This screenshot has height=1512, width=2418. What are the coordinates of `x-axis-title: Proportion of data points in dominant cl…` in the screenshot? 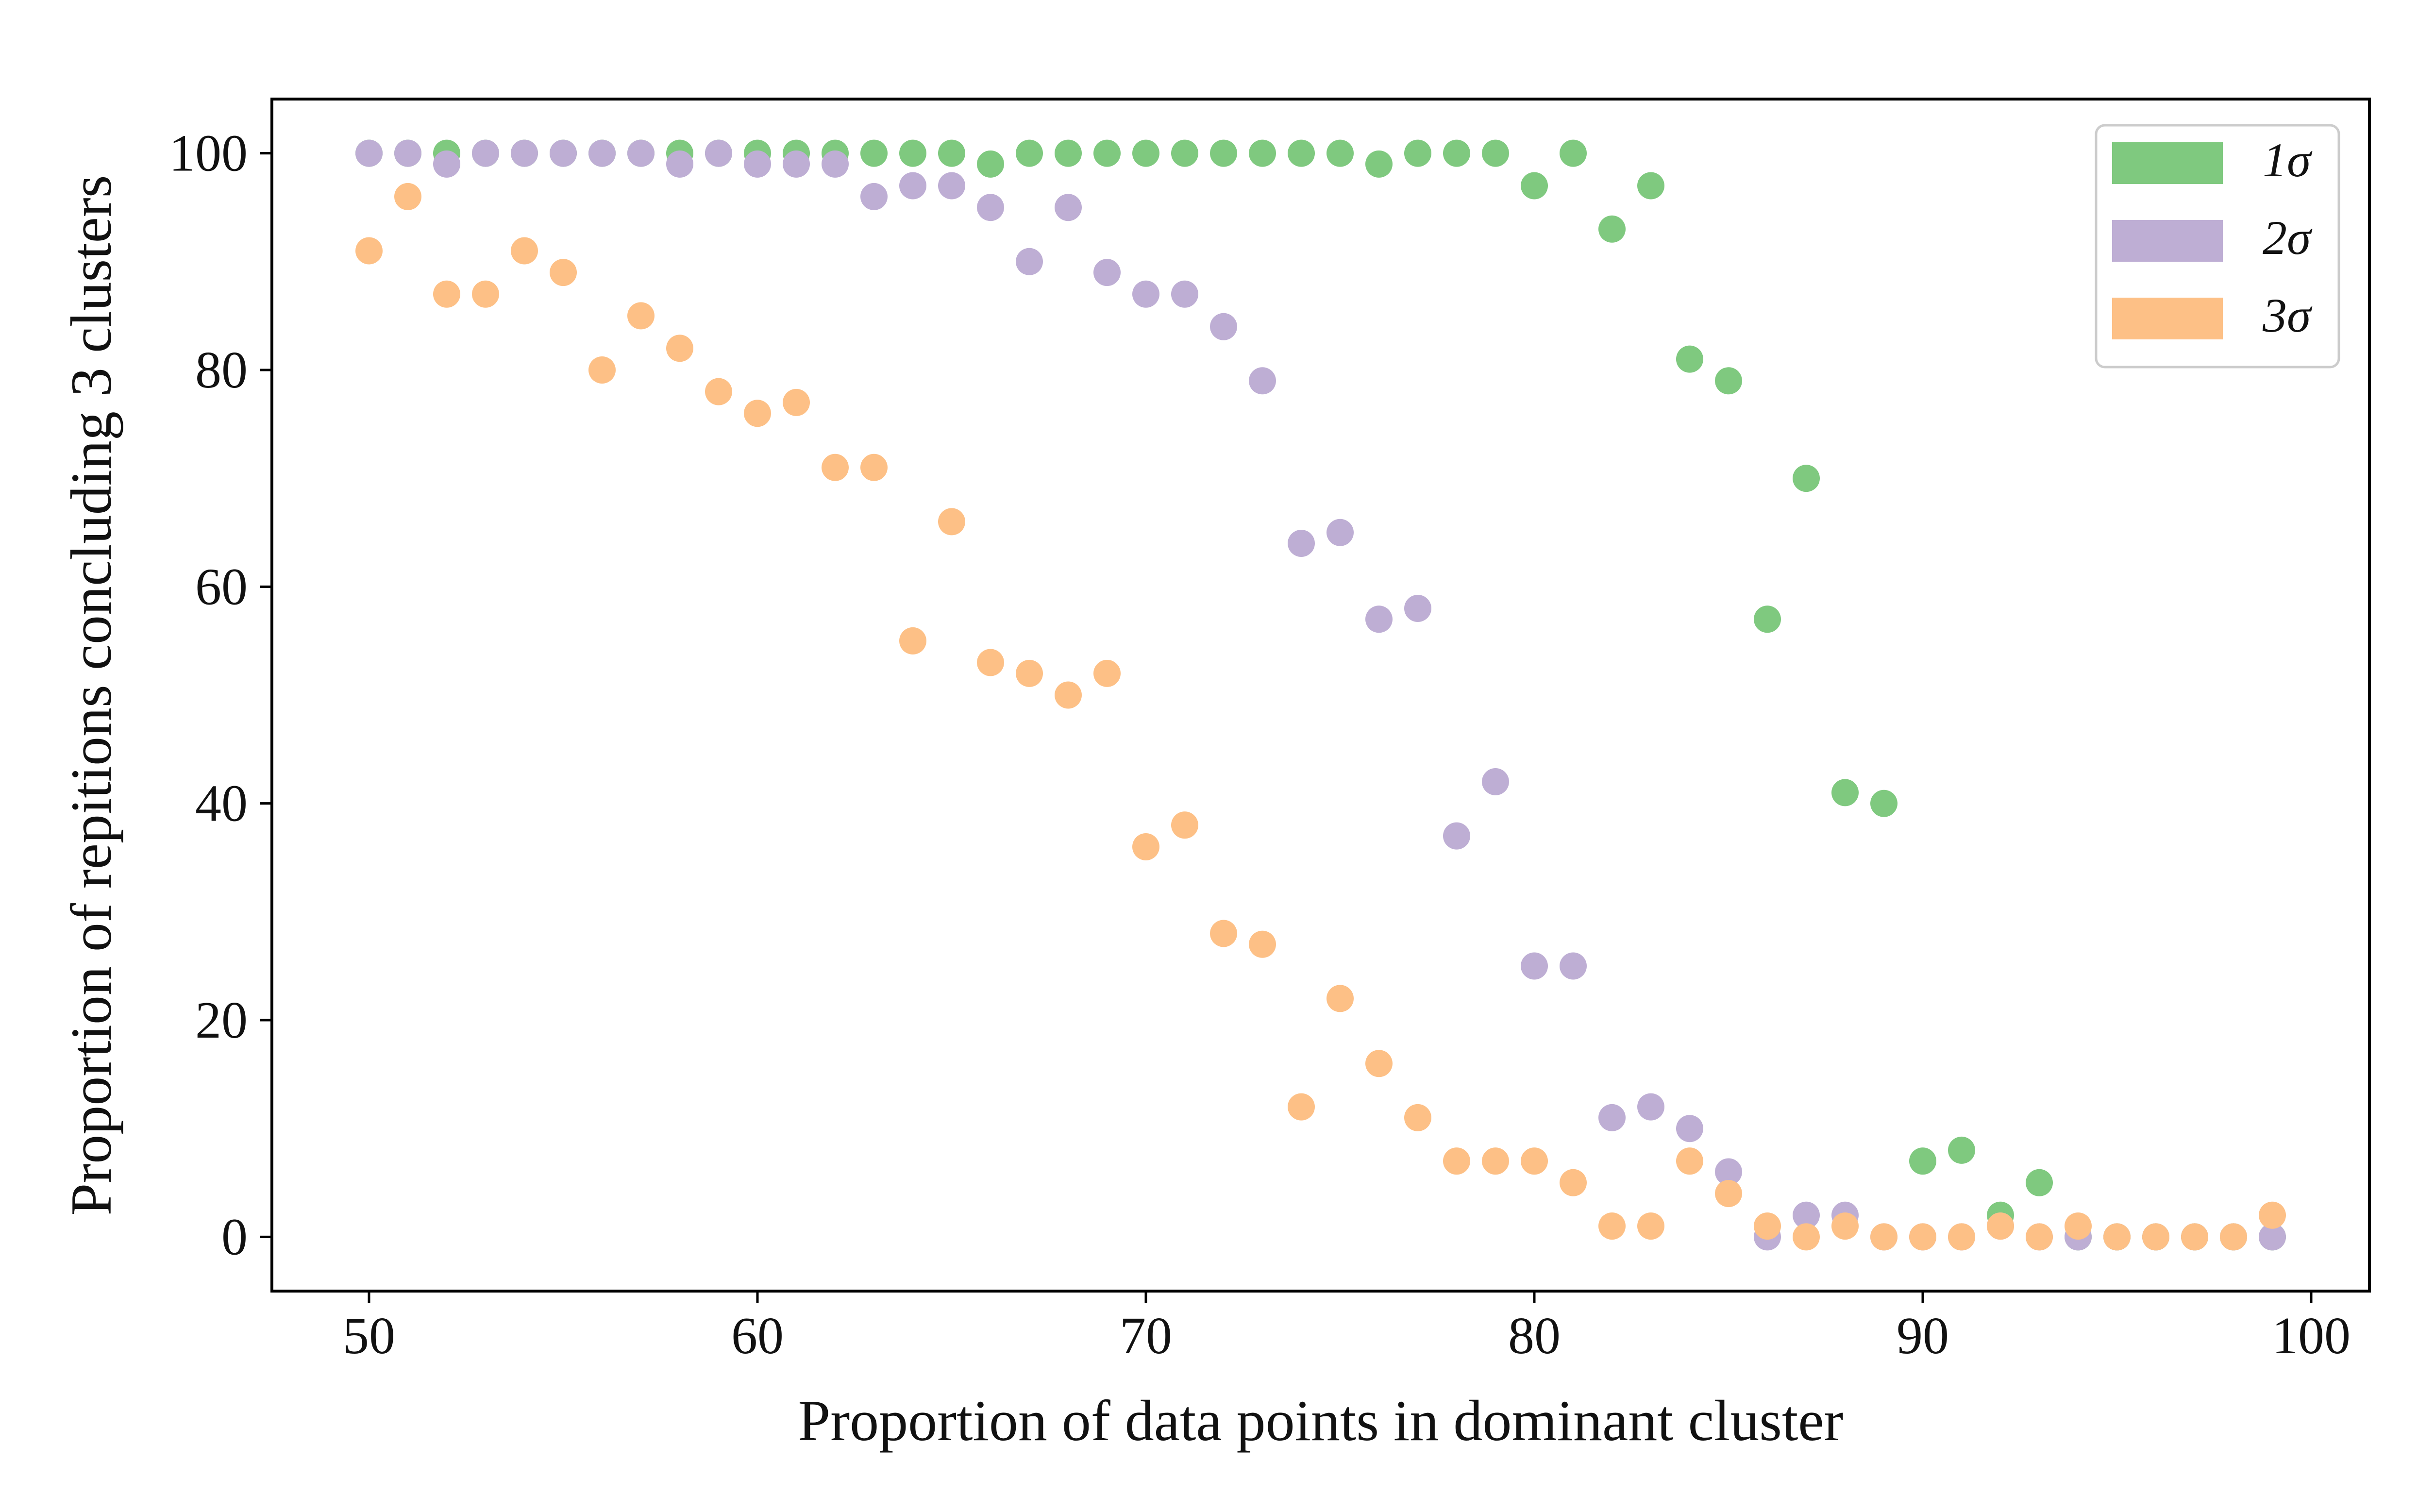 It's located at (1321, 1420).